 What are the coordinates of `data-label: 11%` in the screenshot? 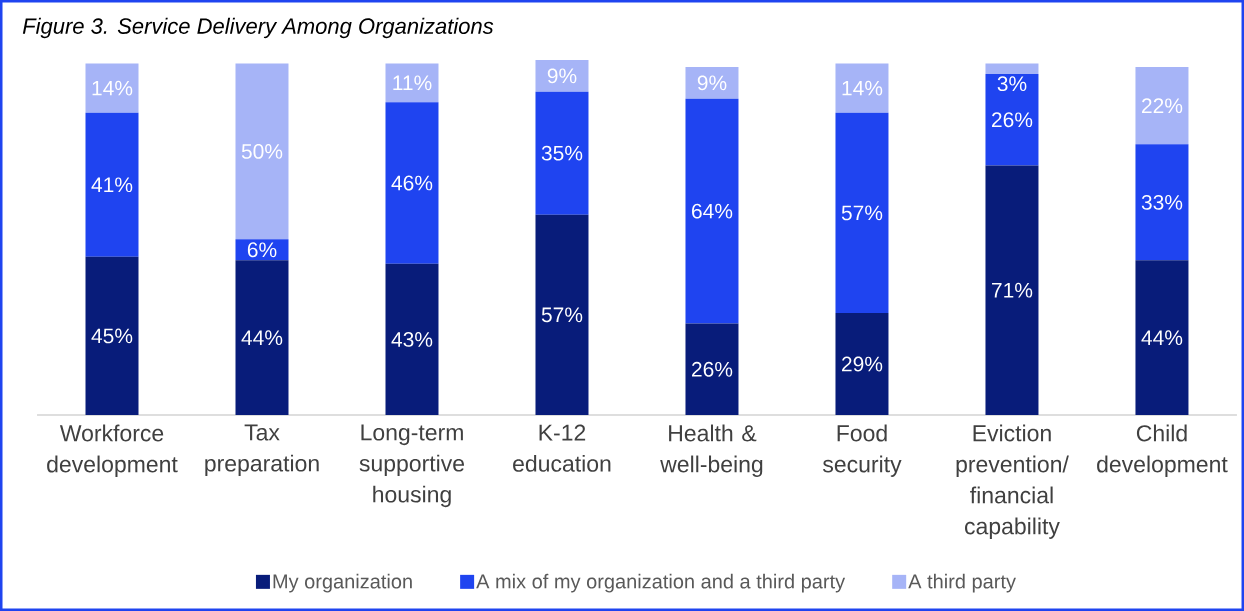 It's located at (412, 83).